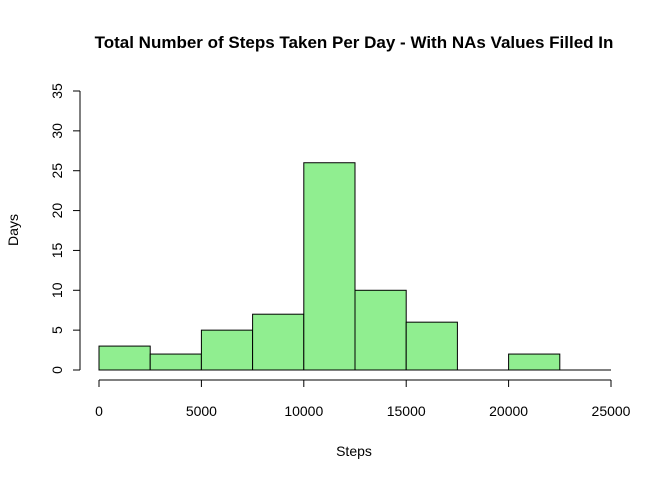  Describe the element at coordinates (65, 228) in the screenshot. I see `y-axis: 0 5 10 15 20 25 30 35` at that location.